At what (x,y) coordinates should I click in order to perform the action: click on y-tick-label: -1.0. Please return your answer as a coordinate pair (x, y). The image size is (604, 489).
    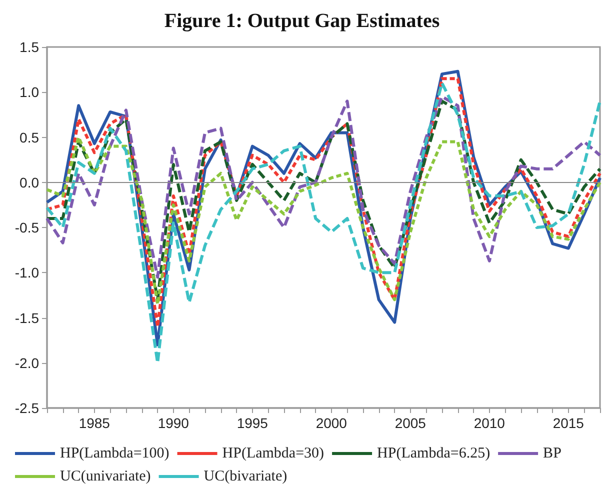
    Looking at the image, I should click on (27, 272).